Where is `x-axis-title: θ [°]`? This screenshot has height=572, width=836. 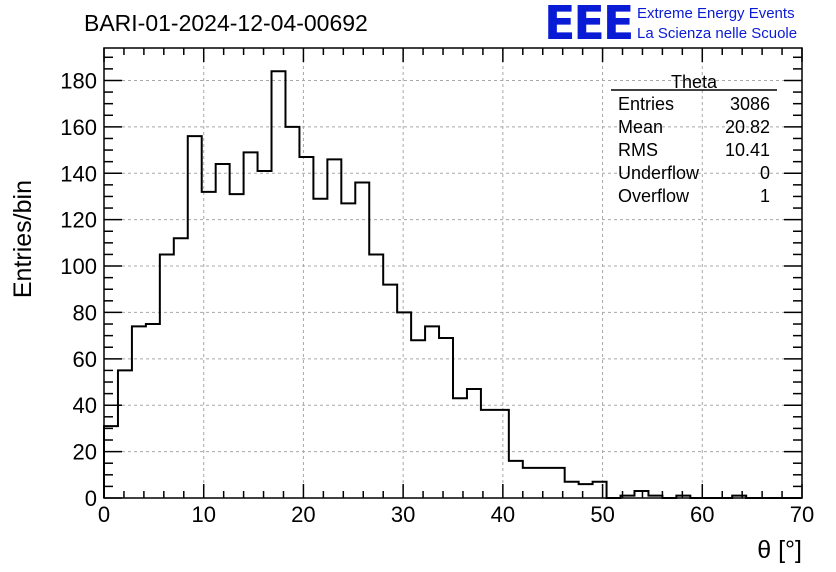 x-axis-title: θ [°] is located at coordinates (779, 550).